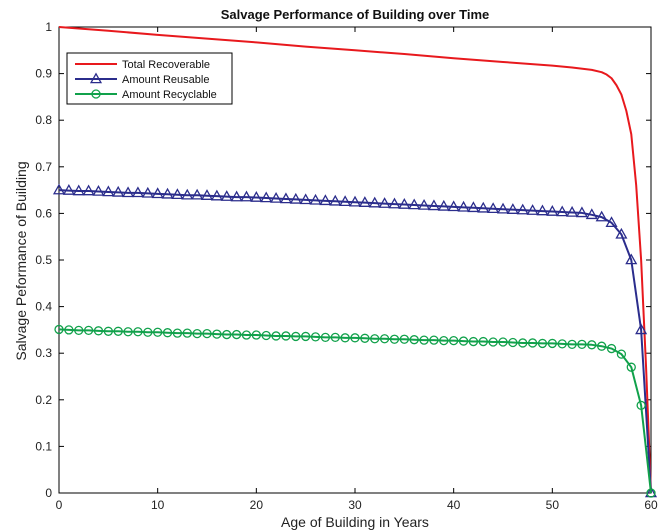 Image resolution: width=661 pixels, height=532 pixels. I want to click on x-tick-label: 40, so click(454, 505).